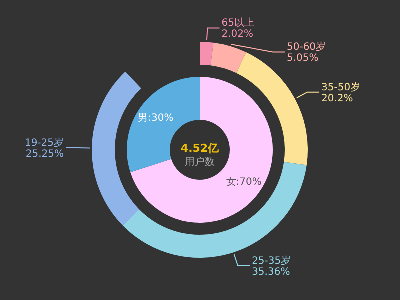 The image size is (400, 300). I want to click on slice-label: 65以上, so click(238, 23).